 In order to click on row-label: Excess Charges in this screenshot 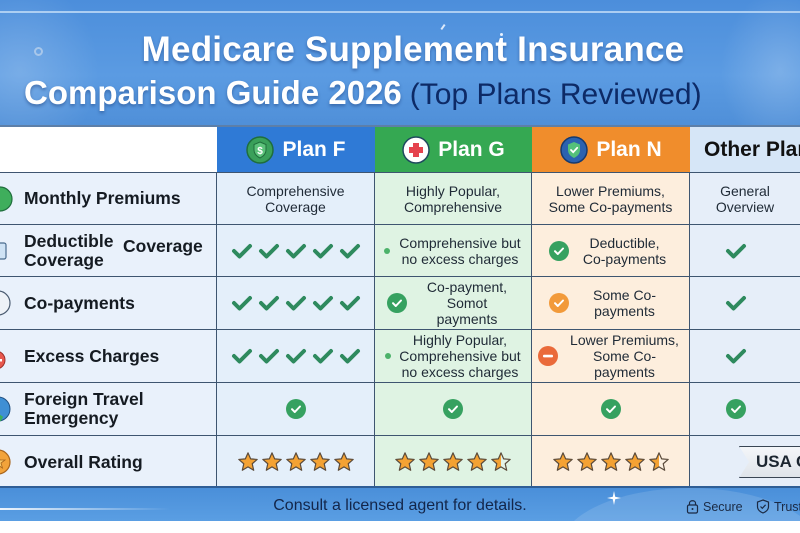, I will do `click(92, 355)`.